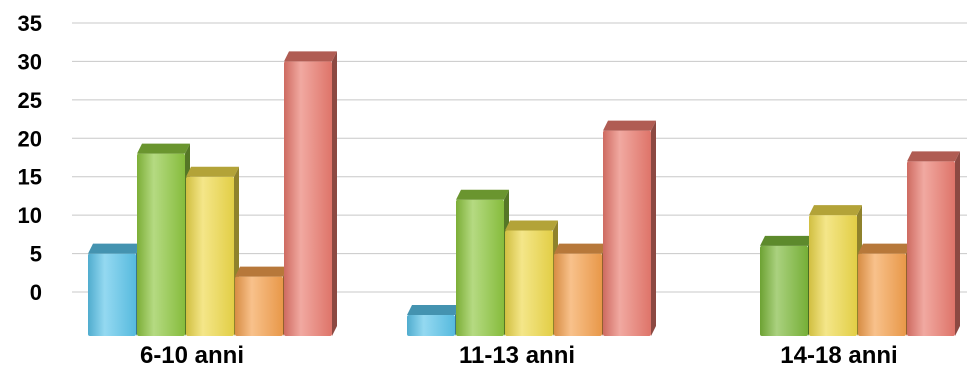 The height and width of the screenshot is (365, 967). I want to click on y-tick-label: 15, so click(30, 177).